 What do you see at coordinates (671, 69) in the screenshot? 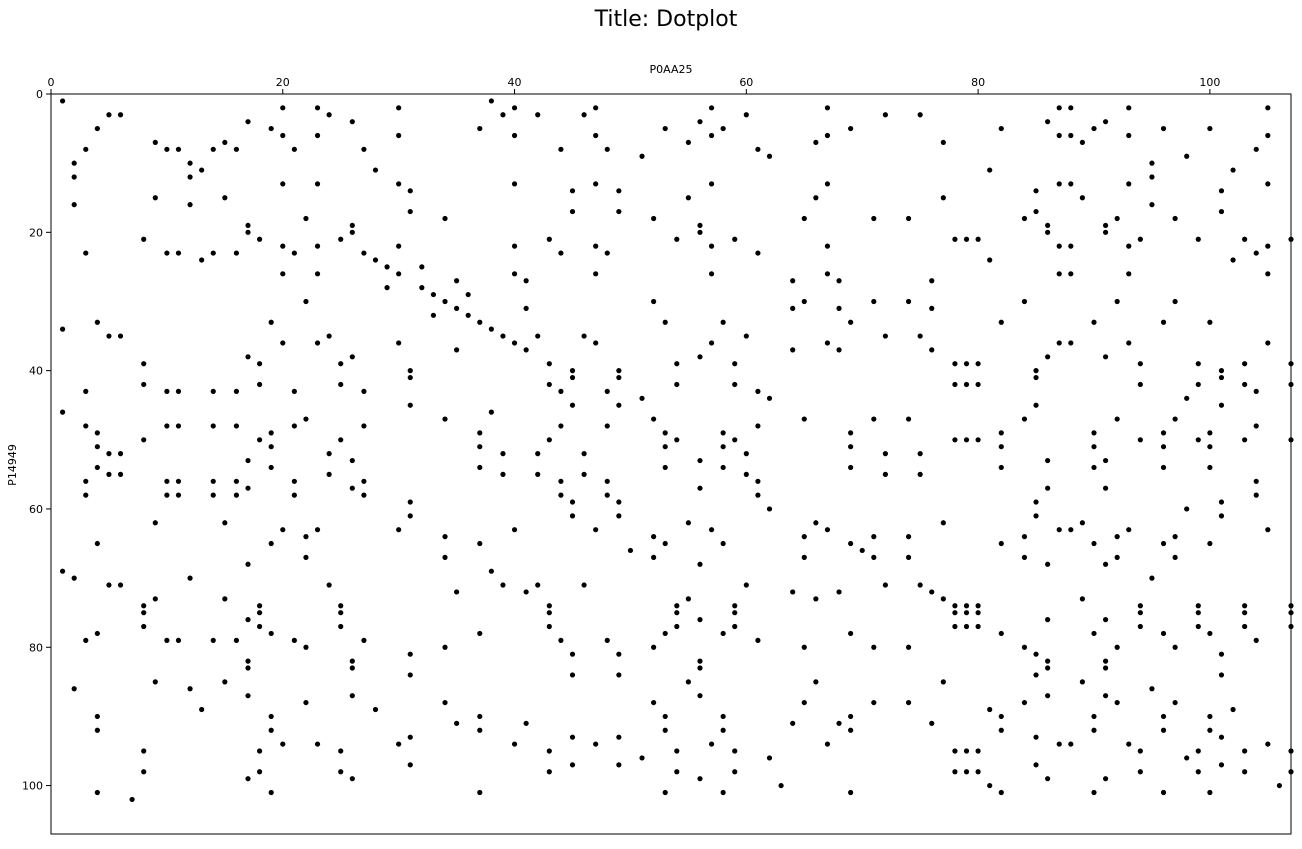
I see `x-axis-label: P0AA25` at bounding box center [671, 69].